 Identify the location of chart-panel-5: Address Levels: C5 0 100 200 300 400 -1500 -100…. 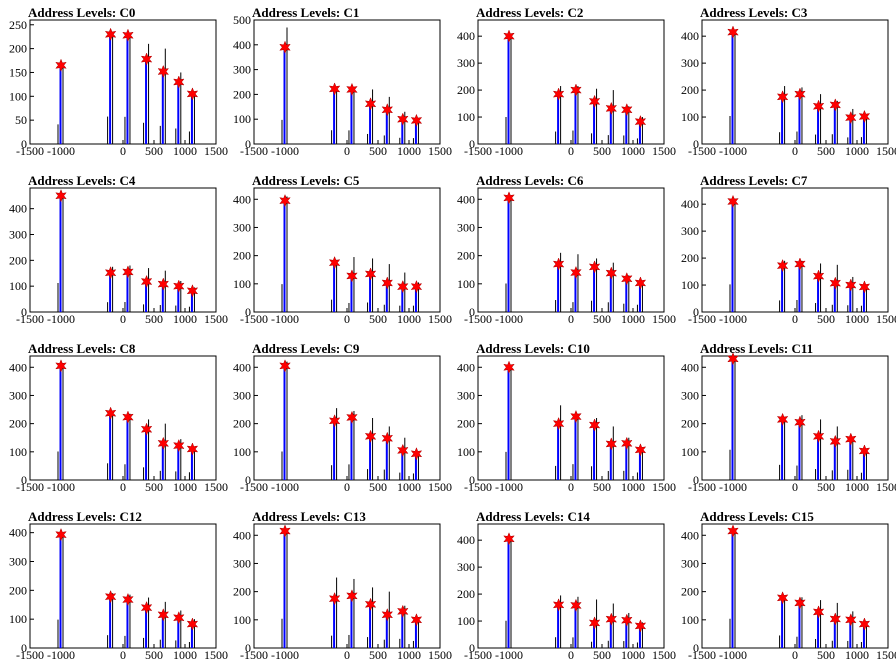
(342, 249).